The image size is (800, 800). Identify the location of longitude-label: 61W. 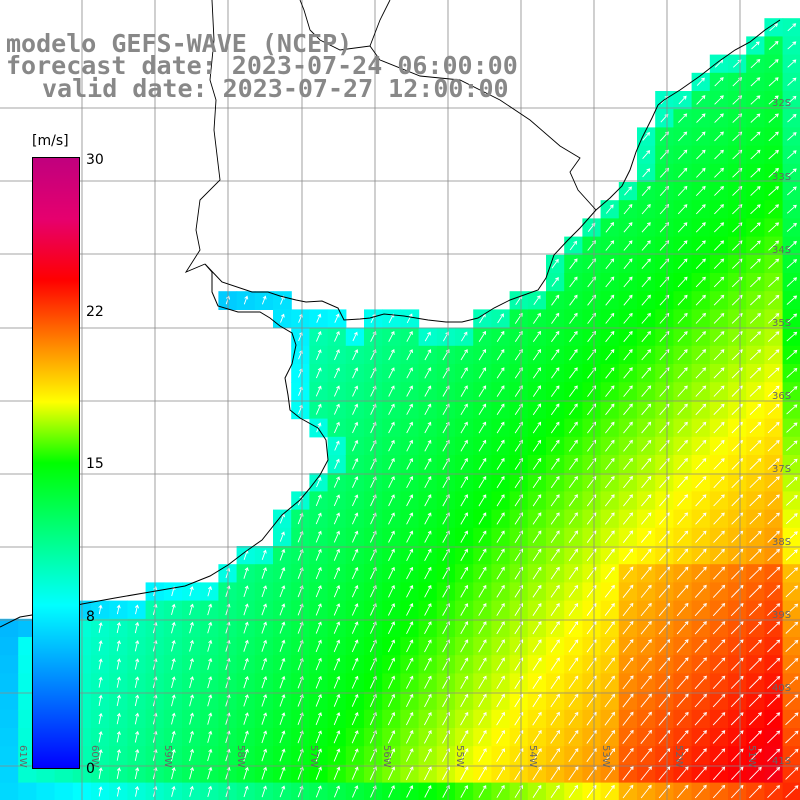
(22, 756).